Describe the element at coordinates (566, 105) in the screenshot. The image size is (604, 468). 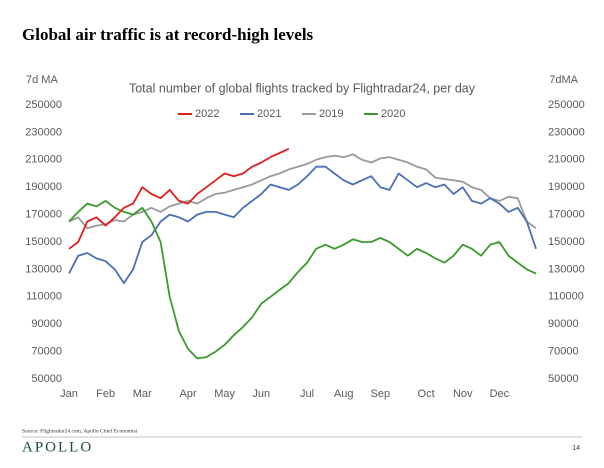
I see `y2-tick-label: 250000` at that location.